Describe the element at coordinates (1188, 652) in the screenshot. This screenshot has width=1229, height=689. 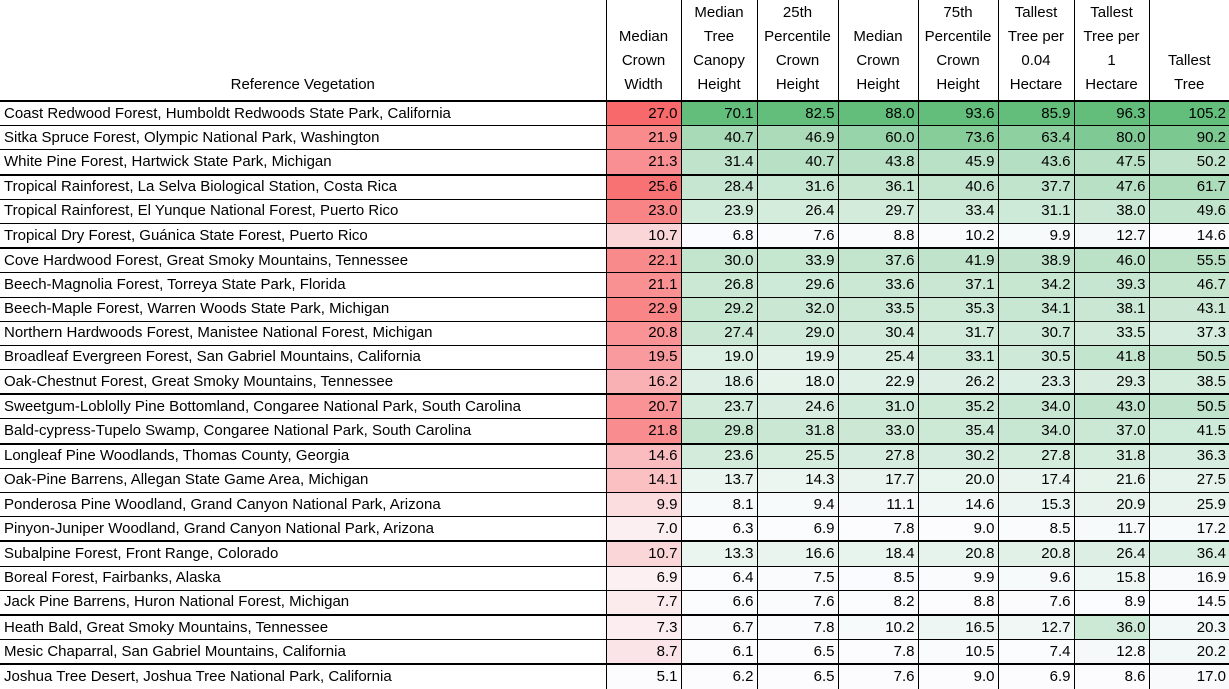
I see `height-value-cell: 20.2` at that location.